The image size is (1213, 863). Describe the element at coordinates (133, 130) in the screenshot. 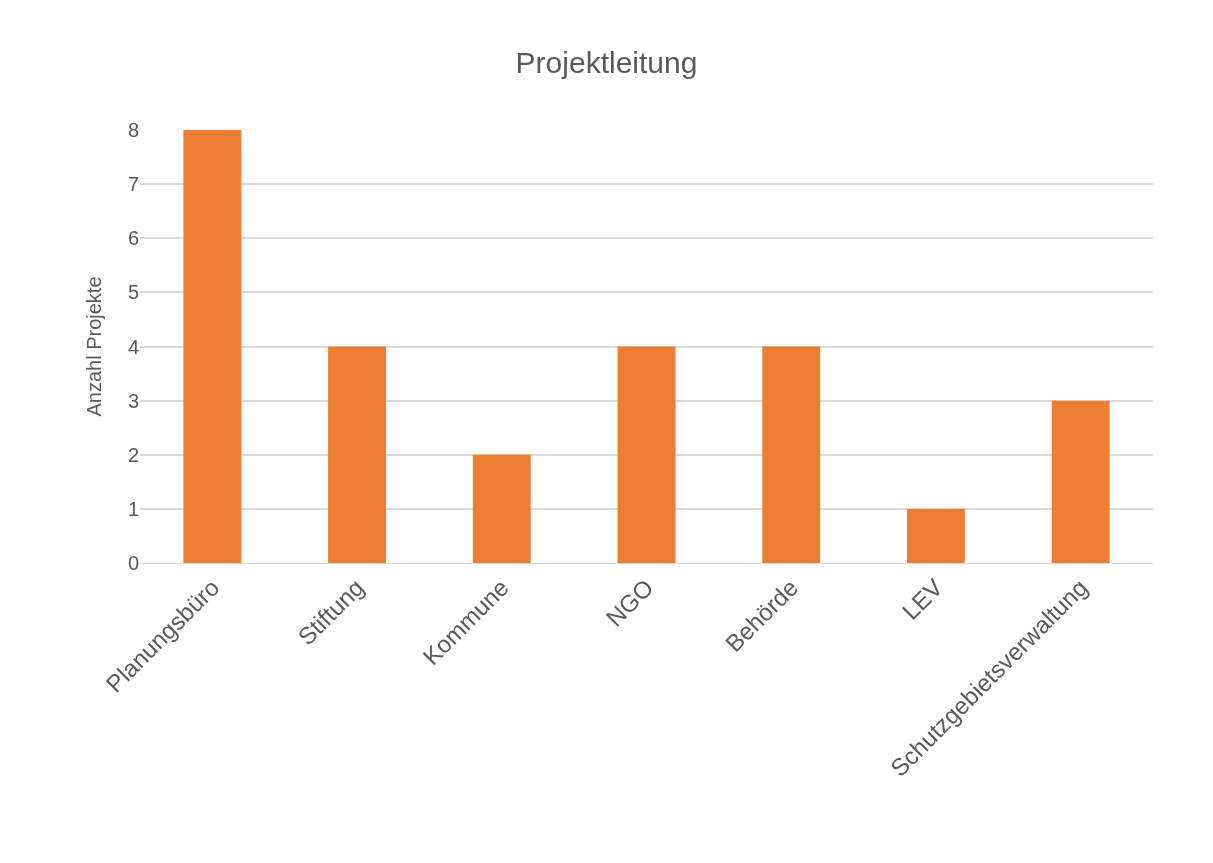

I see `y-tick-label: 8` at that location.